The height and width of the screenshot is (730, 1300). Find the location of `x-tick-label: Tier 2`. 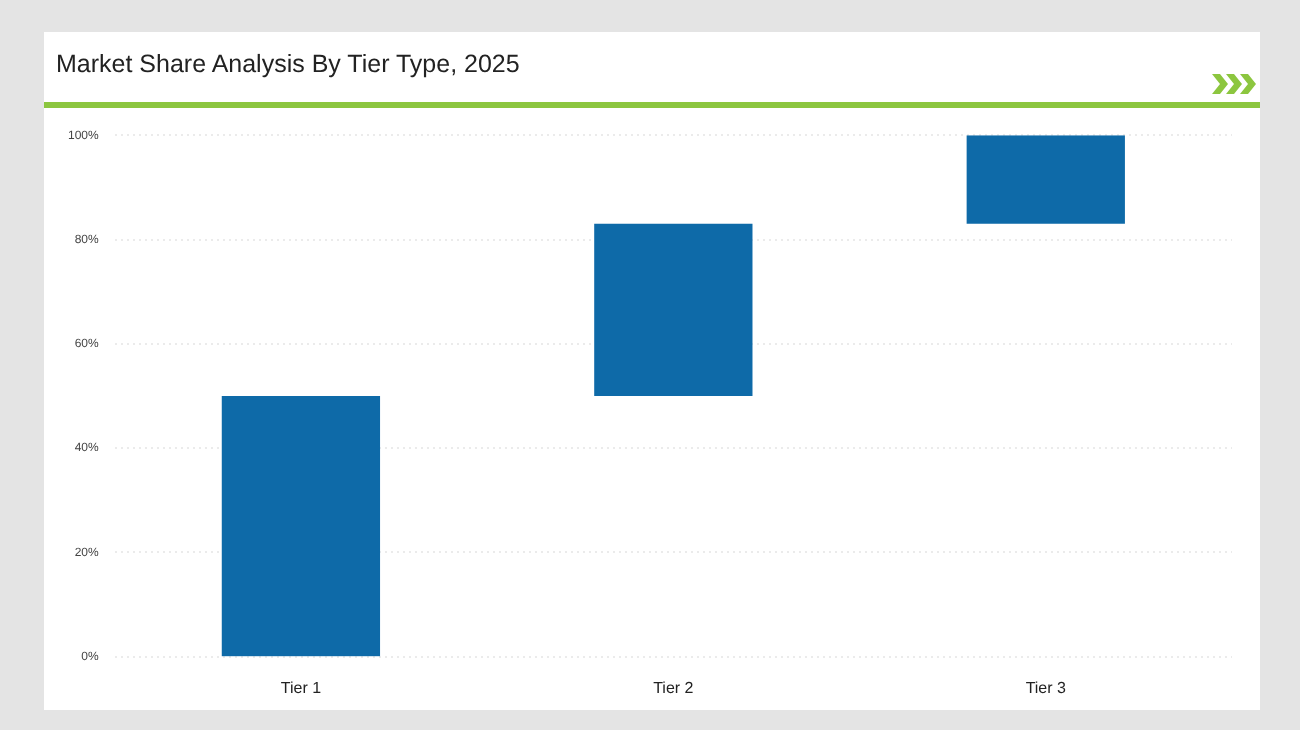

x-tick-label: Tier 2 is located at coordinates (674, 687).